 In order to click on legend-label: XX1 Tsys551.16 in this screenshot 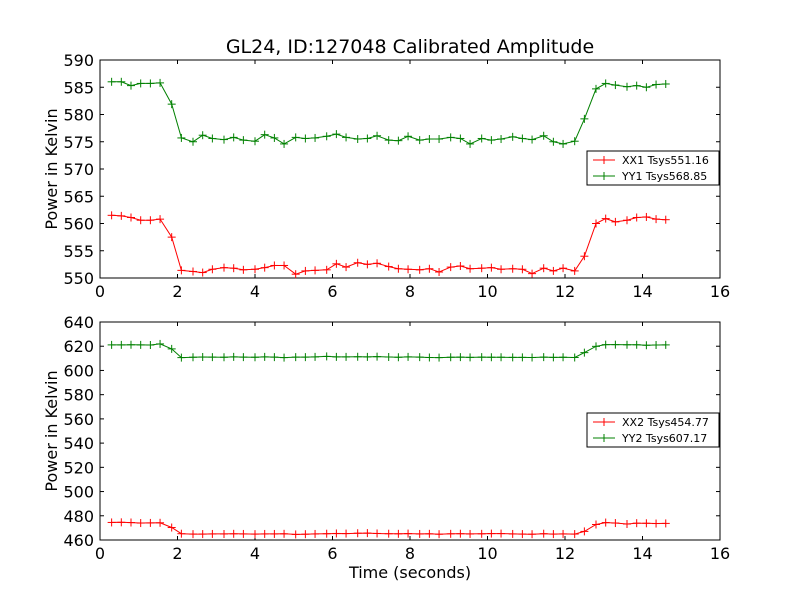, I will do `click(665, 160)`.